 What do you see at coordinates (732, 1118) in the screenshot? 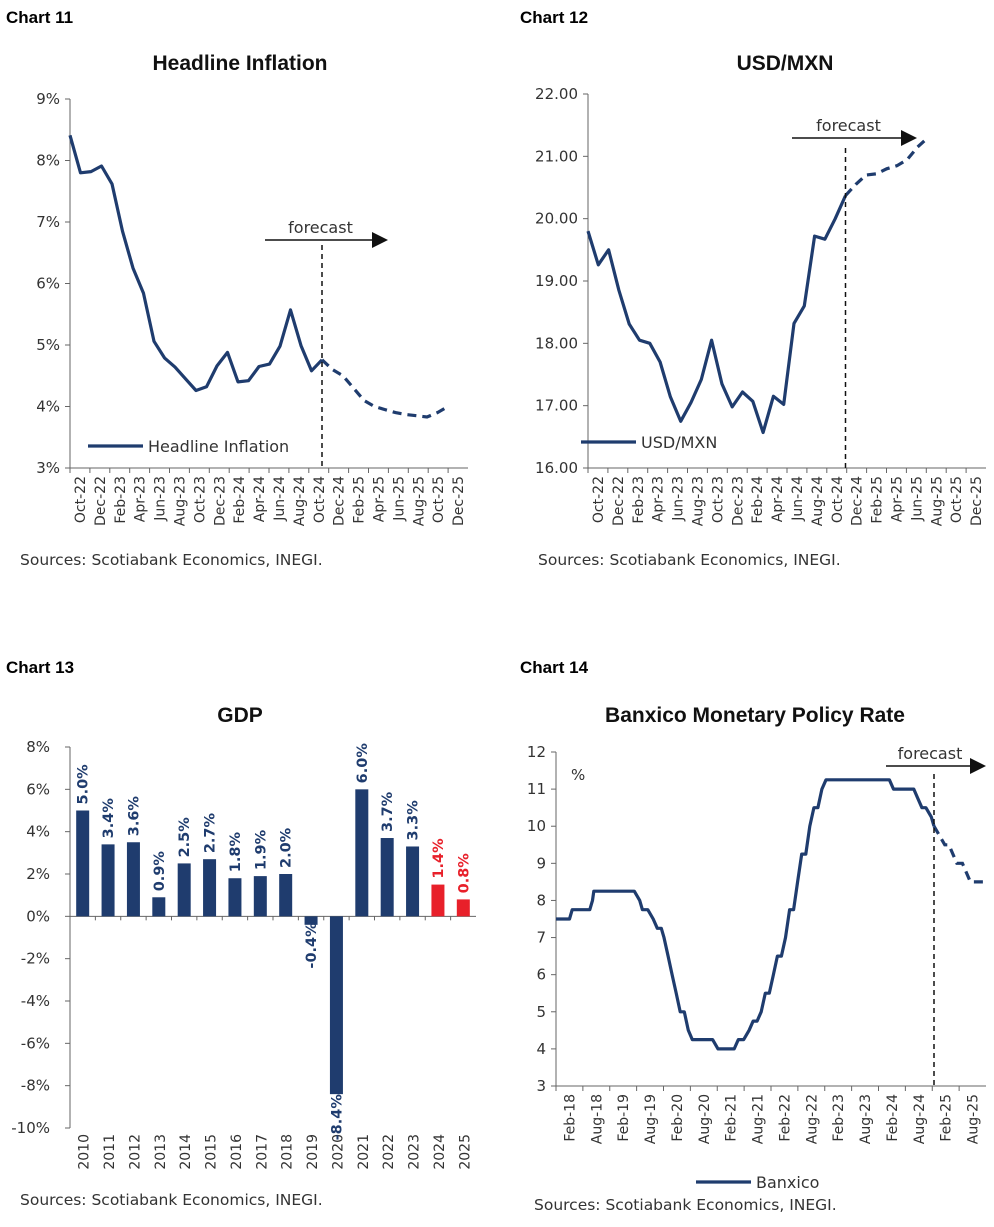
I see `x-tick-label: Feb-21` at bounding box center [732, 1118].